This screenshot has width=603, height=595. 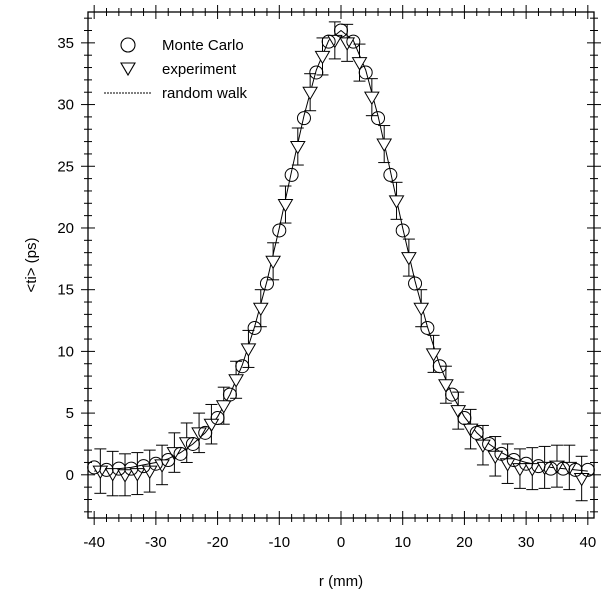 What do you see at coordinates (65, 43) in the screenshot?
I see `y-tick-label: 35` at bounding box center [65, 43].